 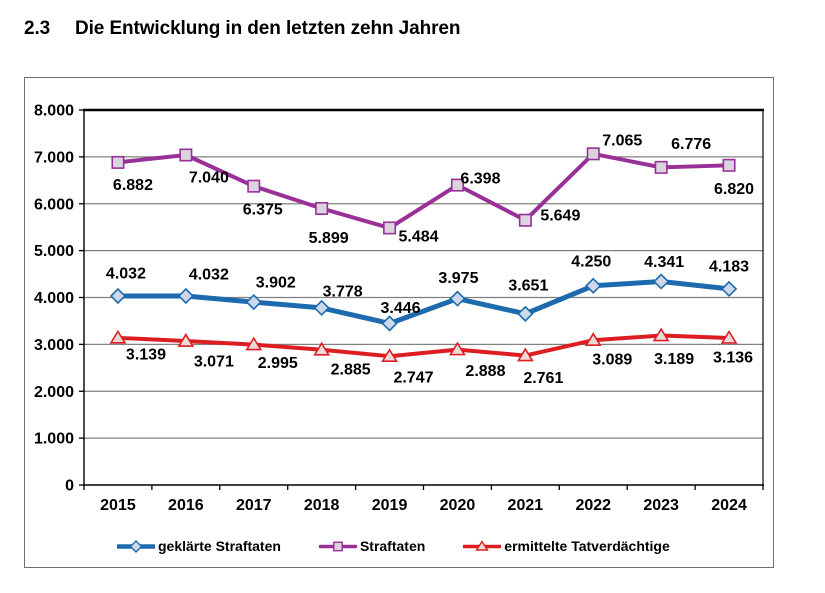 I want to click on data-label: 4.183, so click(x=729, y=266).